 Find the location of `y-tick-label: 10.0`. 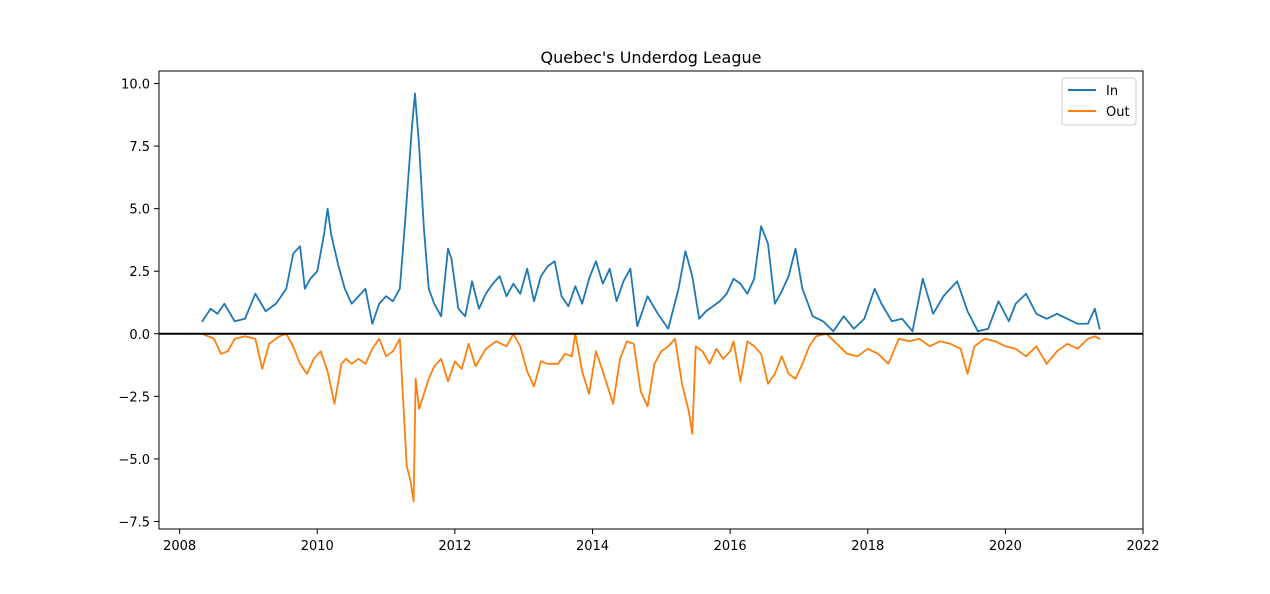

y-tick-label: 10.0 is located at coordinates (135, 85).